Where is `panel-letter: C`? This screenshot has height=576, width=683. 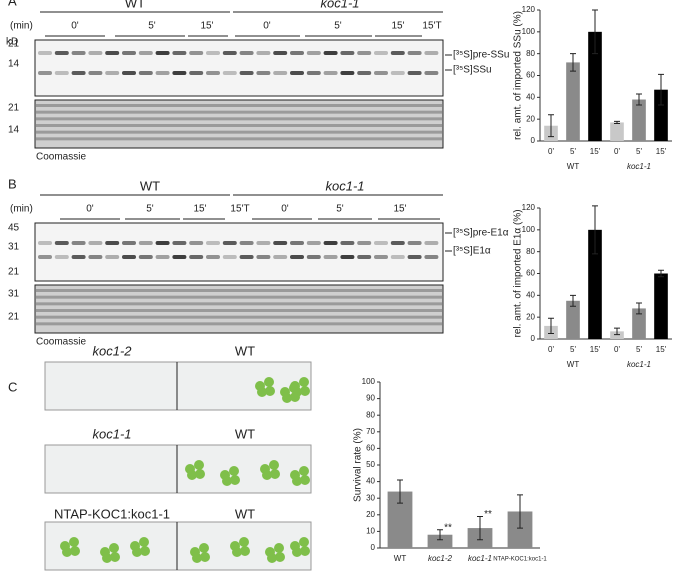
panel-letter: C is located at coordinates (12, 386).